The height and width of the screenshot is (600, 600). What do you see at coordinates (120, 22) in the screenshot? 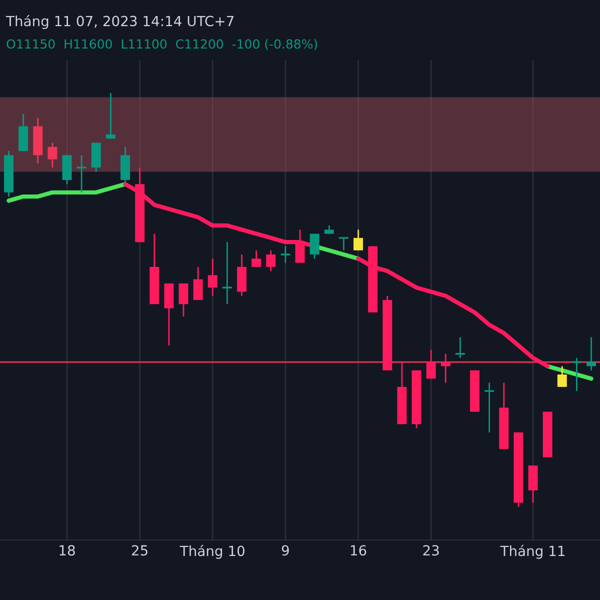
I see `chart-title: Tháng 11 07, 2023 14:14 UTC+7` at bounding box center [120, 22].